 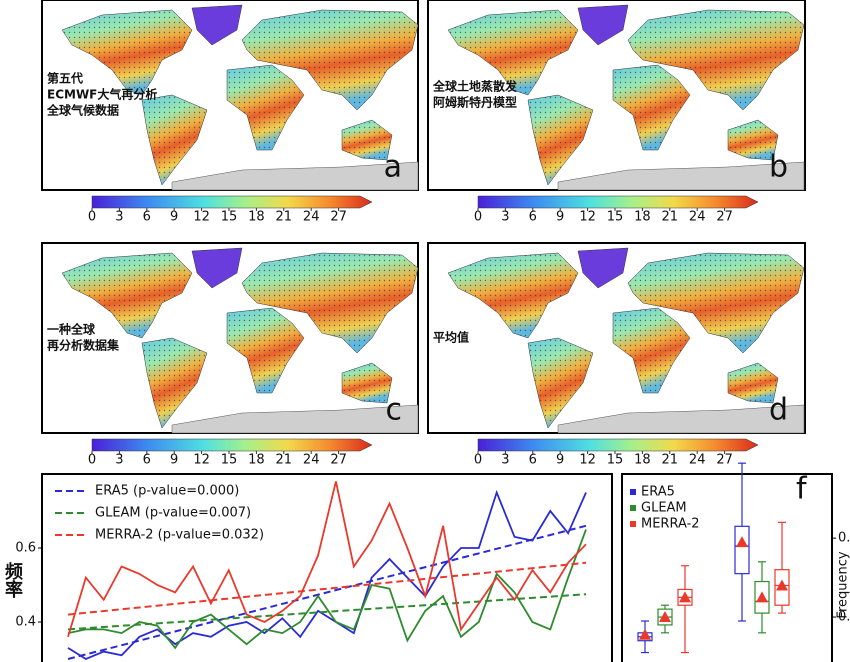 I want to click on panel-letter: b, so click(x=778, y=167).